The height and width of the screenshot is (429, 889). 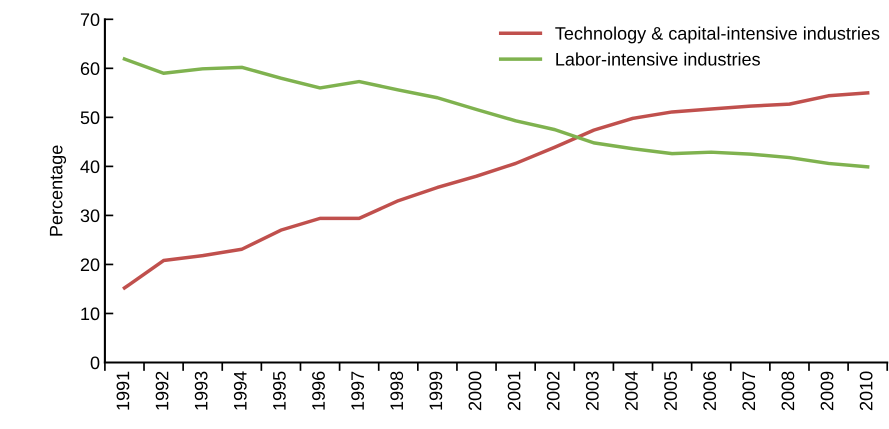 What do you see at coordinates (435, 391) in the screenshot?
I see `x-tick-label: 1999` at bounding box center [435, 391].